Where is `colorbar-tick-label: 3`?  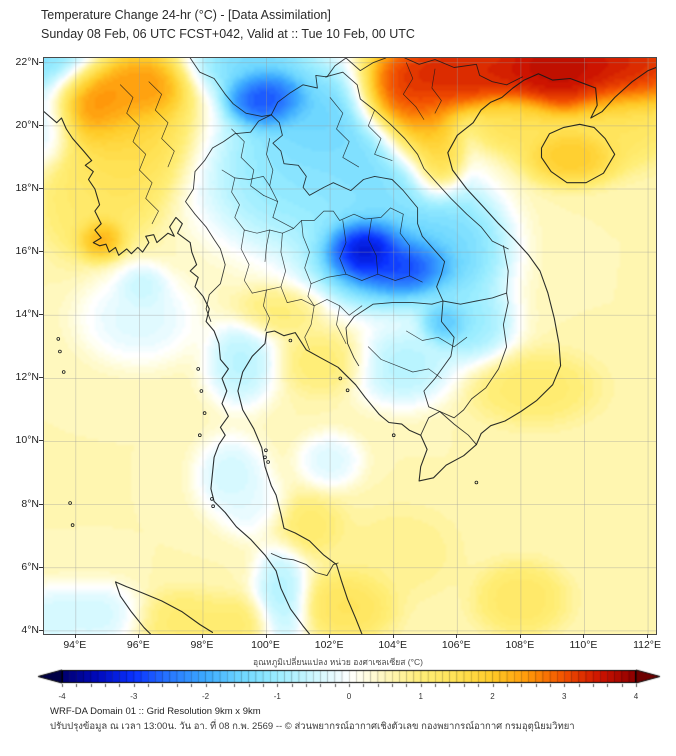
colorbar-tick-label: 3 is located at coordinates (564, 696).